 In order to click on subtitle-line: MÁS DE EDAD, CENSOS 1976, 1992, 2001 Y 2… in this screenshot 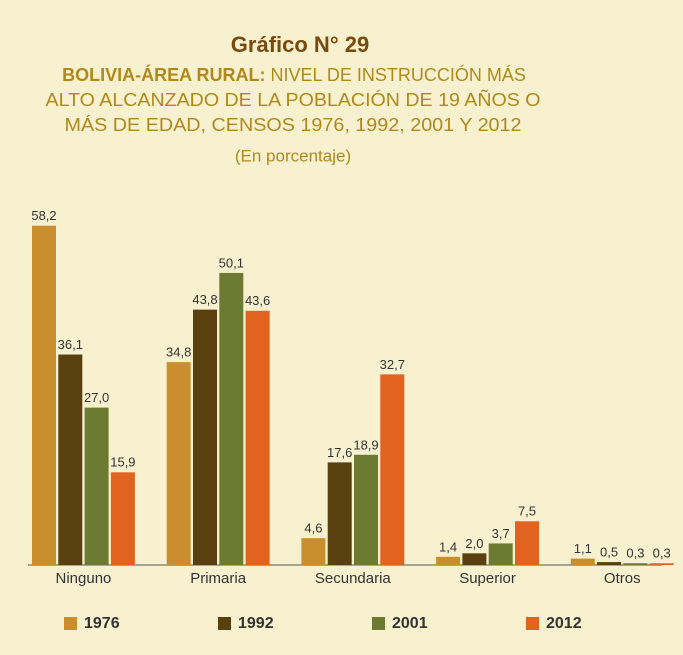, I will do `click(293, 125)`.